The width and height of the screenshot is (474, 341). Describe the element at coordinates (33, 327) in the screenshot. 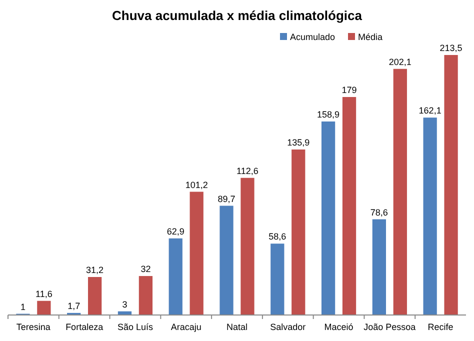

I see `x-tick-label: Teresina` at that location.